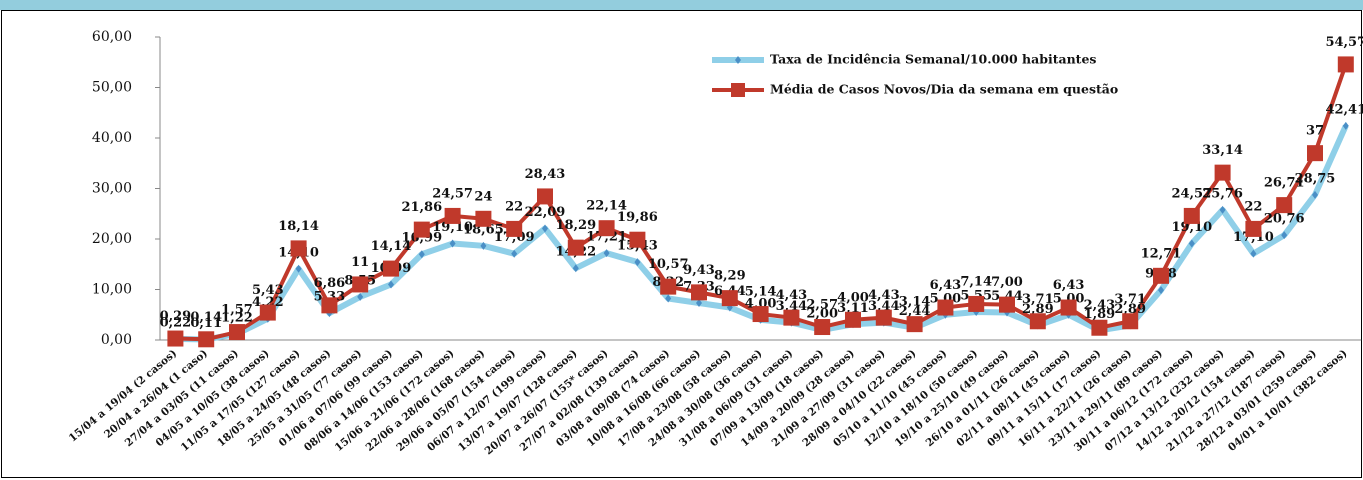 This screenshot has height=480, width=1363. I want to click on data-label: 2,57, so click(822, 305).